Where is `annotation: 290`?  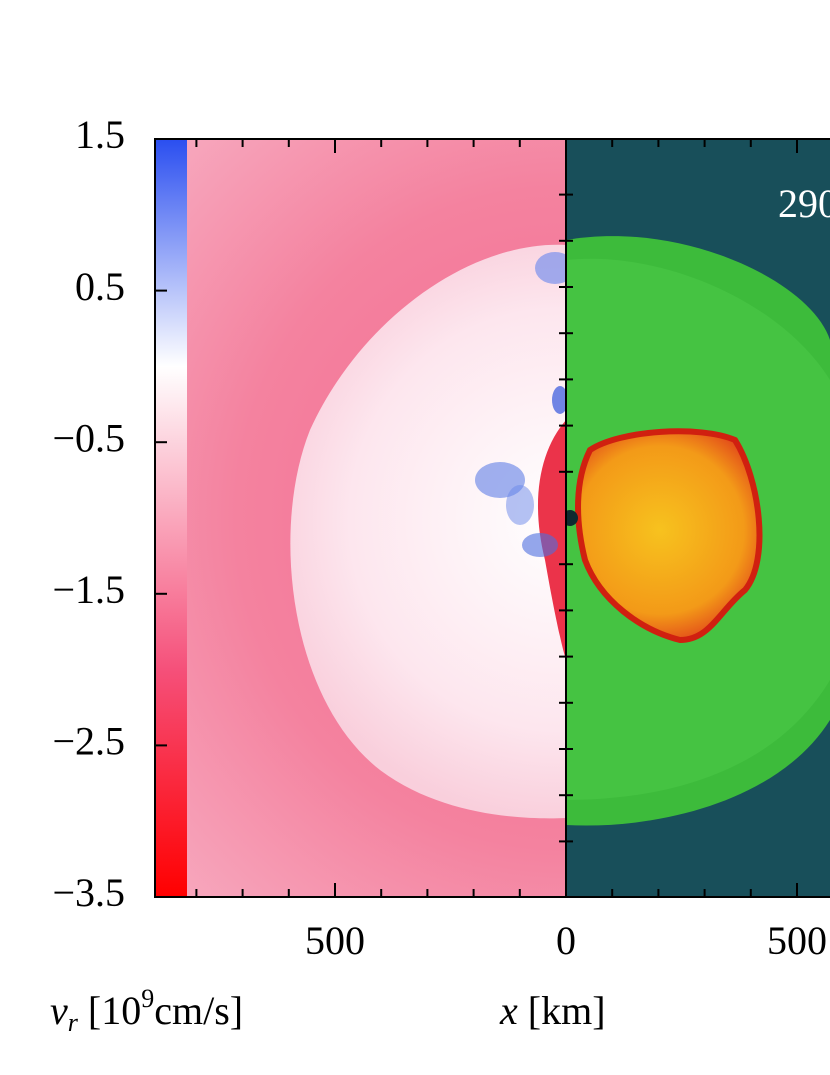 annotation: 290 is located at coordinates (804, 203).